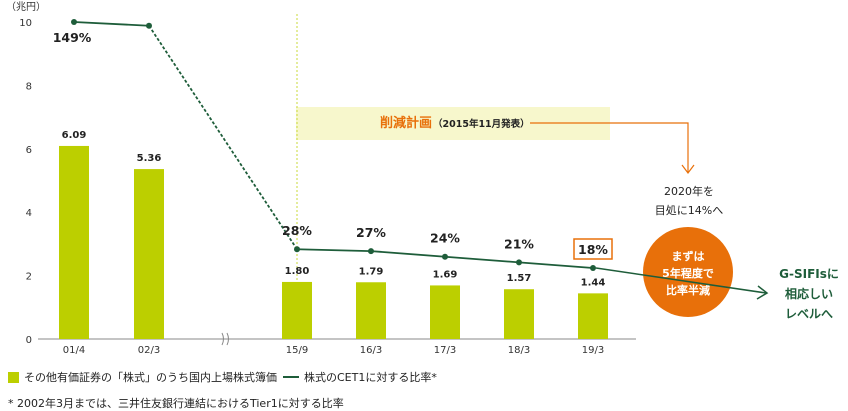 The height and width of the screenshot is (411, 848). I want to click on x-tick-label: 18/3, so click(519, 350).